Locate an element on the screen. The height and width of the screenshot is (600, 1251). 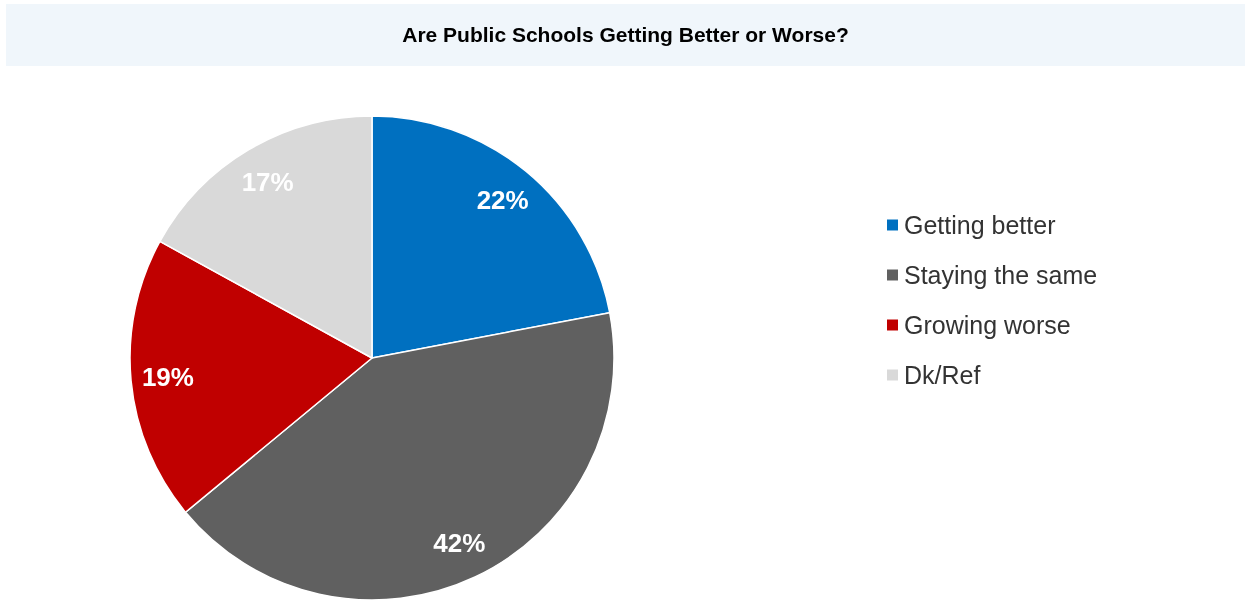
data-label: 22% is located at coordinates (502, 200).